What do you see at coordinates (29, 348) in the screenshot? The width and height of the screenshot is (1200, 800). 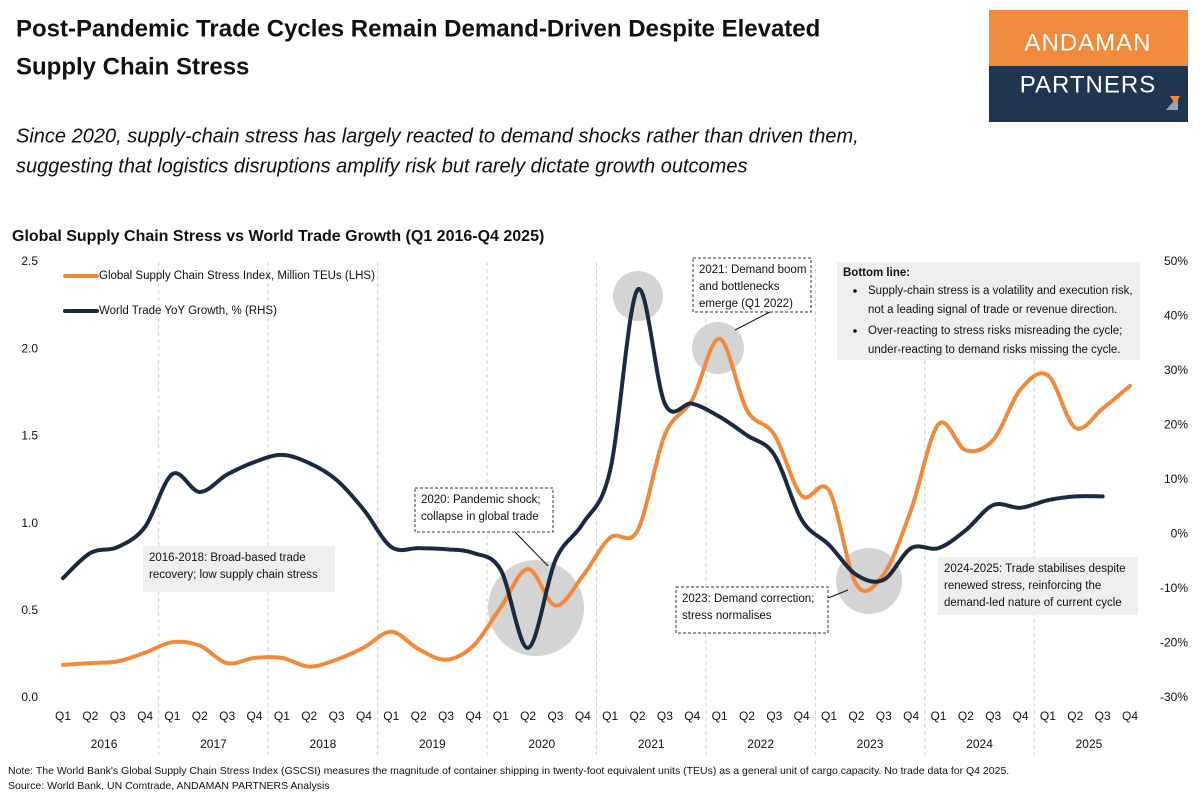 I see `y-tick-label: 2.0` at bounding box center [29, 348].